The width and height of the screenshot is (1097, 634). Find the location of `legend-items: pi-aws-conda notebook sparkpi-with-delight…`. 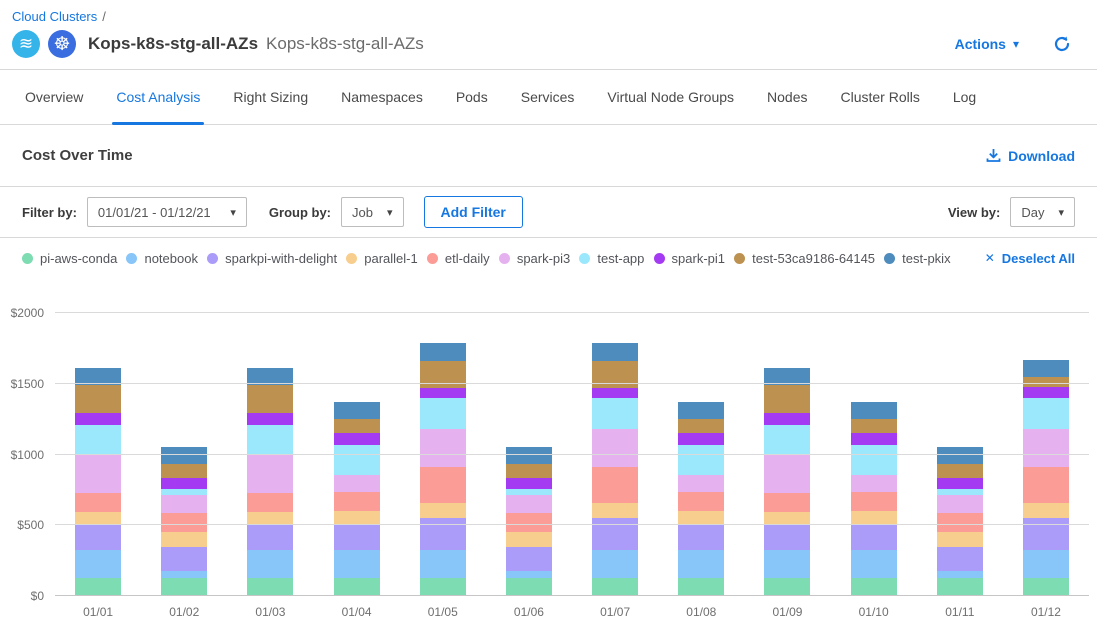

legend-items: pi-aws-conda notebook sparkpi-with-delight… is located at coordinates (486, 258).